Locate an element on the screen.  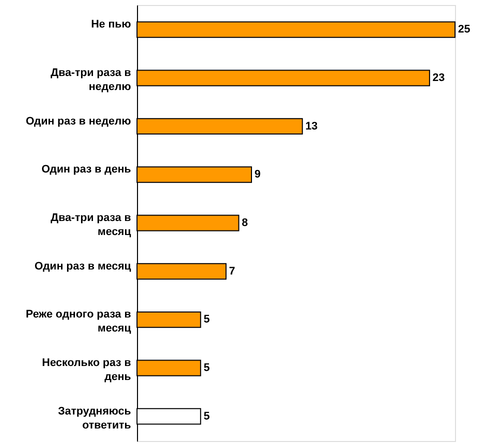
y-tick-label: Несколько раз в день is located at coordinates (87, 370).